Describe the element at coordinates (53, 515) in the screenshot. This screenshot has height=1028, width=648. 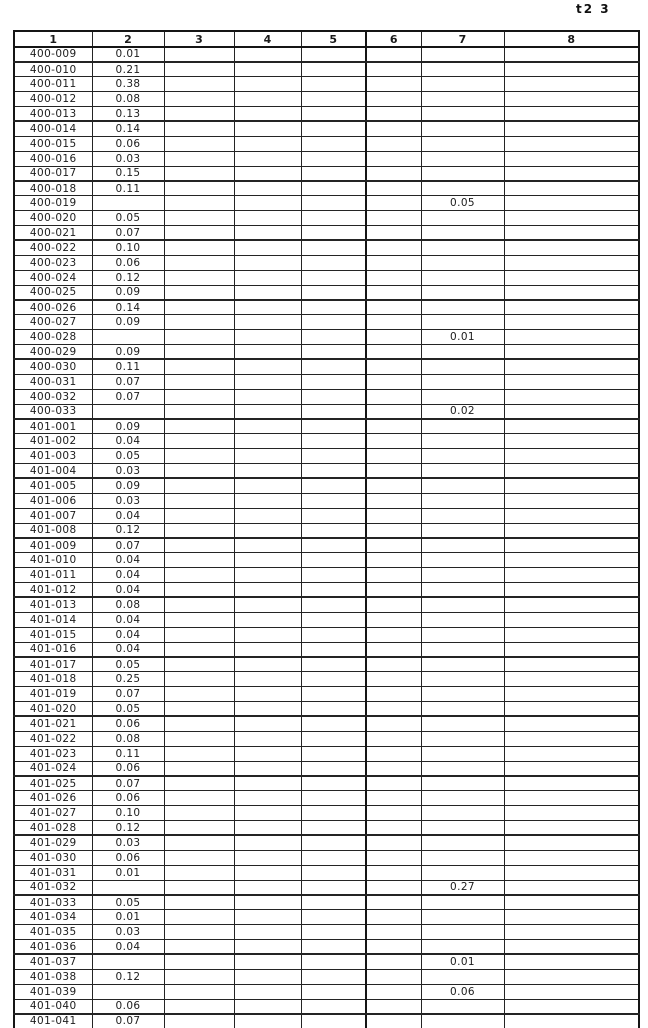
I see `cell-sample-id: 401-007` at that location.